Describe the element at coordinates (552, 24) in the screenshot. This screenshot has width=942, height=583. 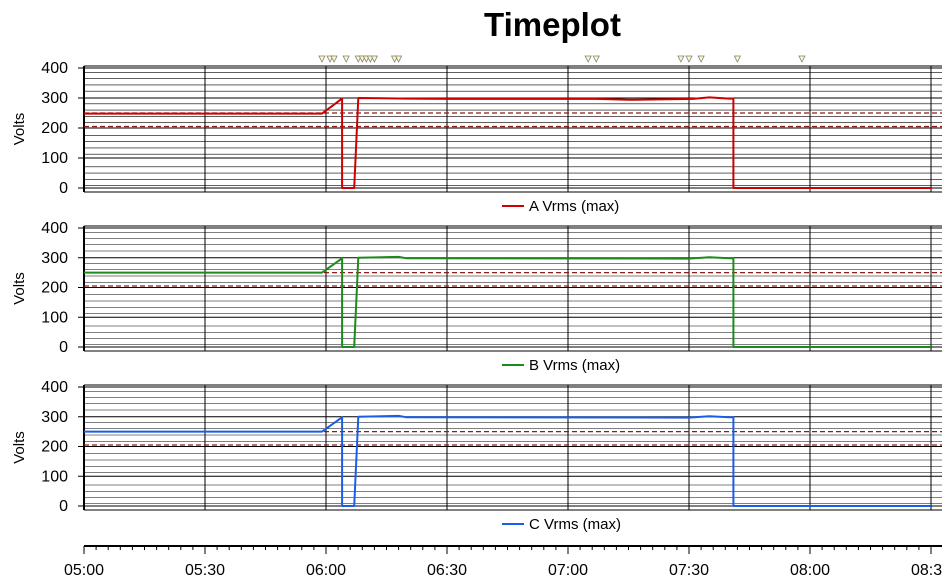
I see `chart-title: Timeplot` at that location.